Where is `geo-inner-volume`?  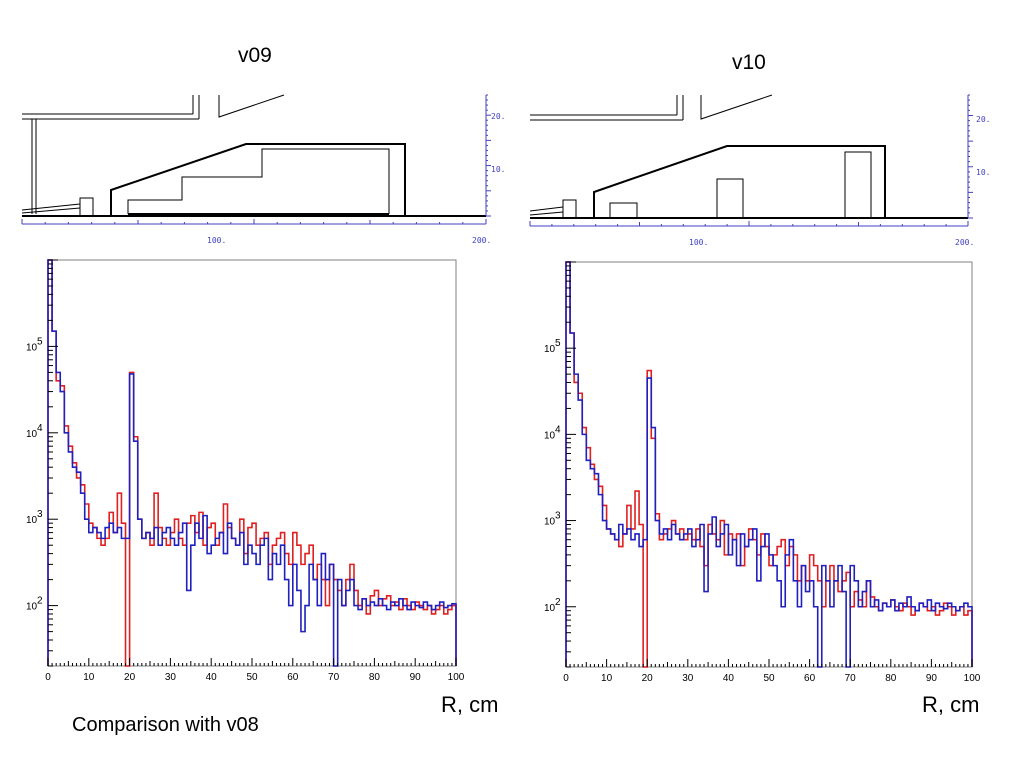 geo-inner-volume is located at coordinates (258, 181).